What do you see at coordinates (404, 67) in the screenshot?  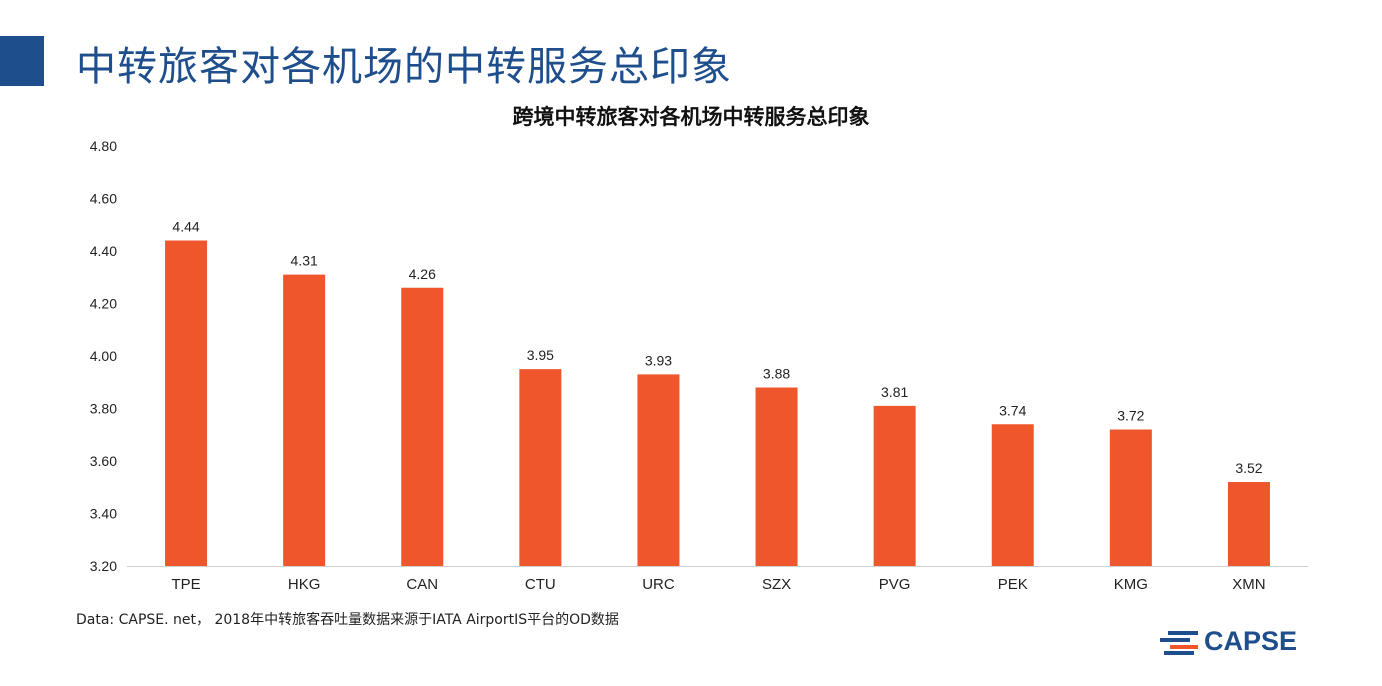 I see `slide-title: 中转旅客对各机场的中转服务总印象` at bounding box center [404, 67].